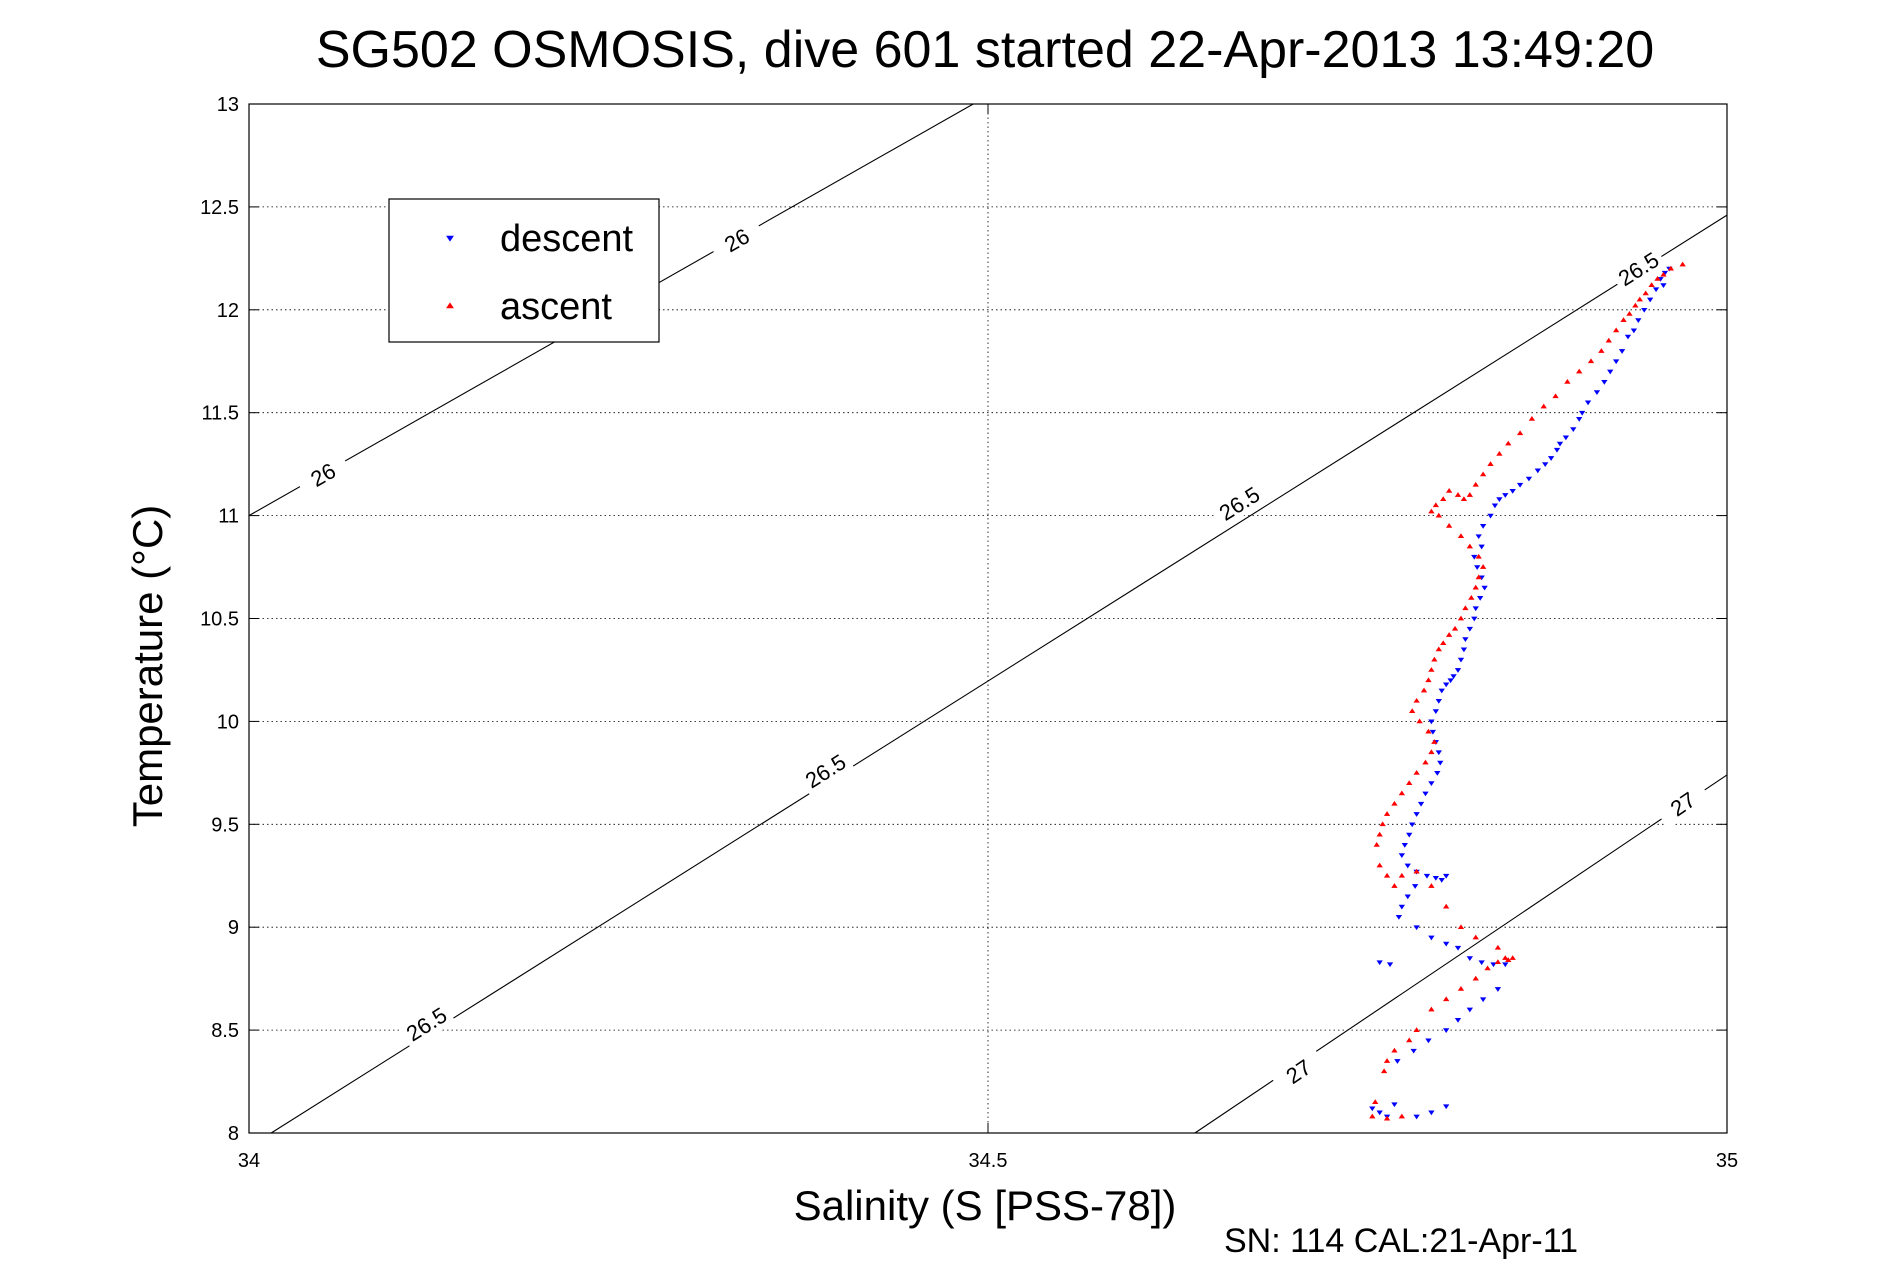 This screenshot has height=1262, width=1891. Describe the element at coordinates (228, 517) in the screenshot. I see `y-tick-label: 11` at that location.